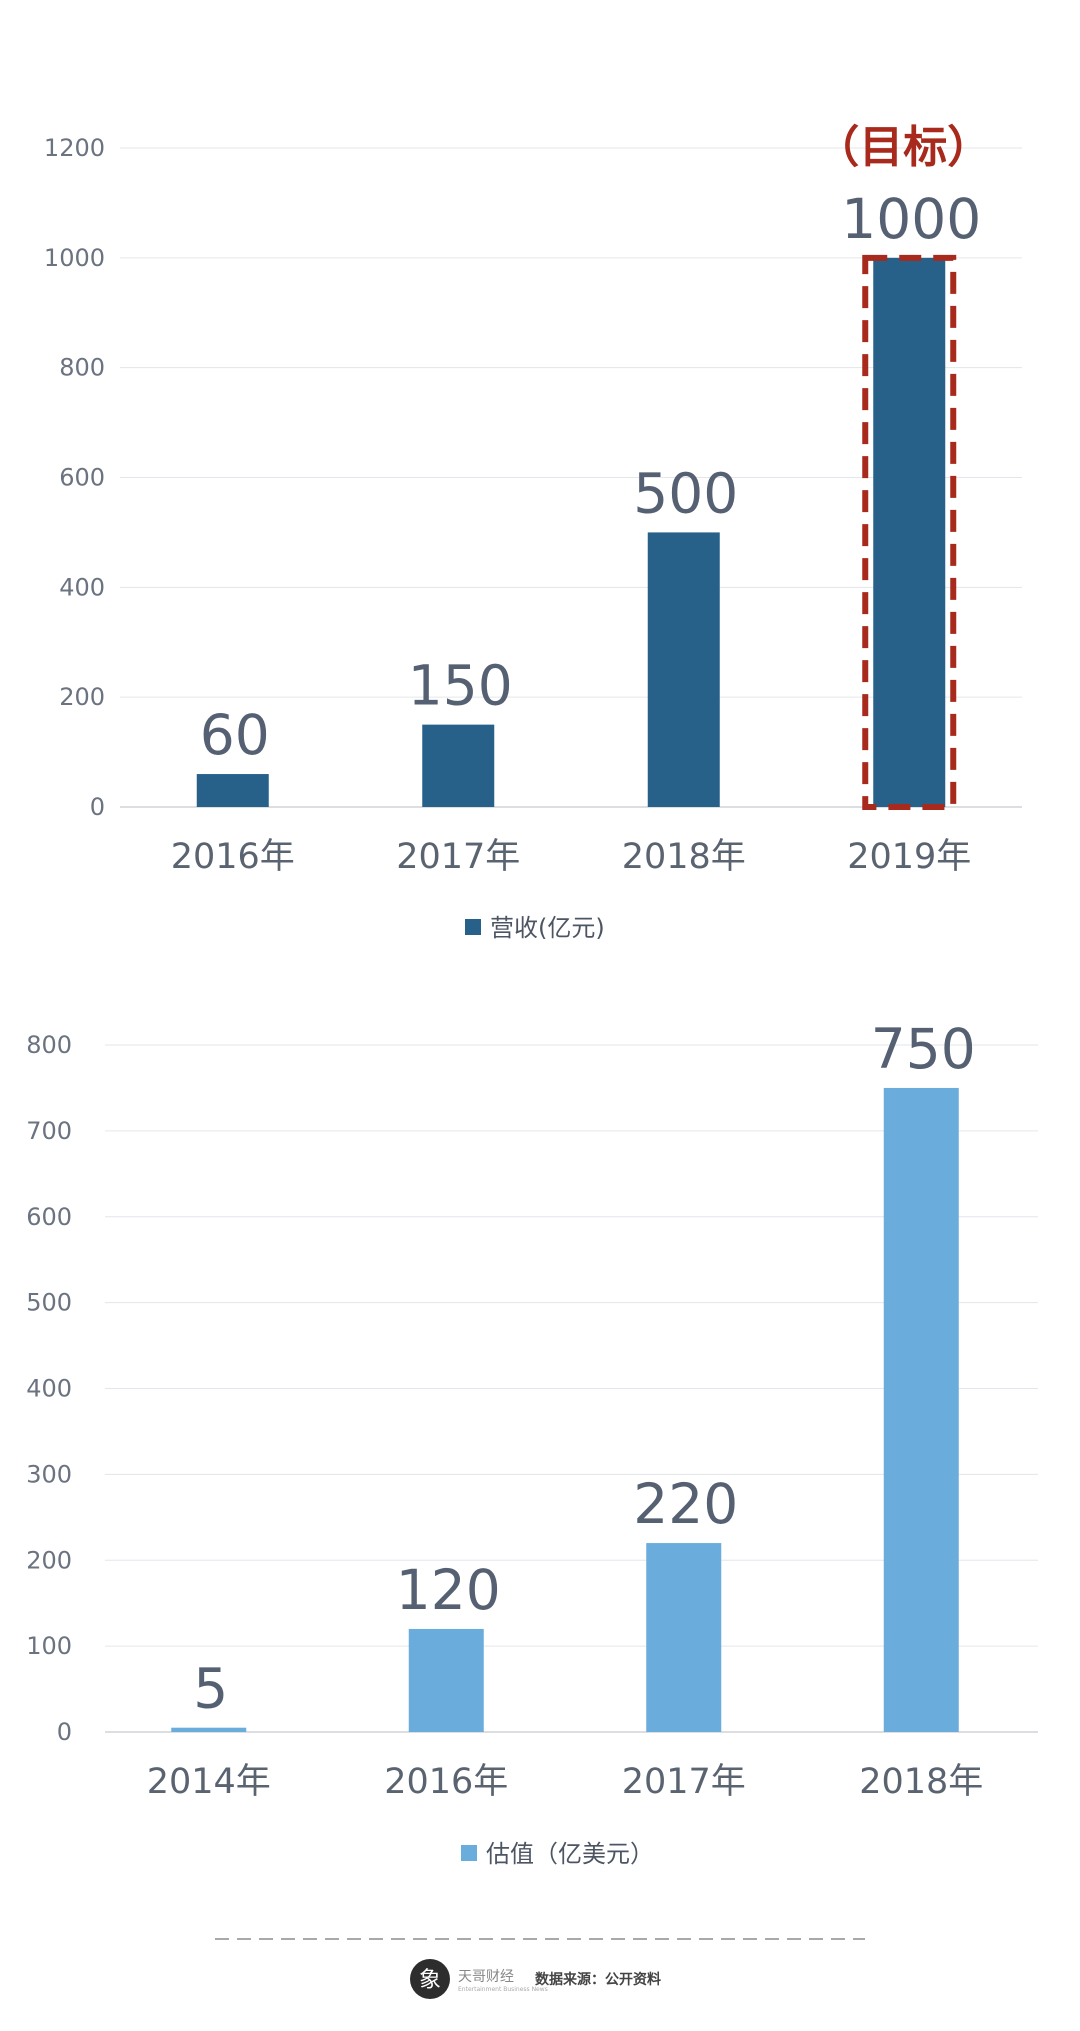 The height and width of the screenshot is (2031, 1080). What do you see at coordinates (74, 258) in the screenshot?
I see `y-tick-label: 1000` at bounding box center [74, 258].